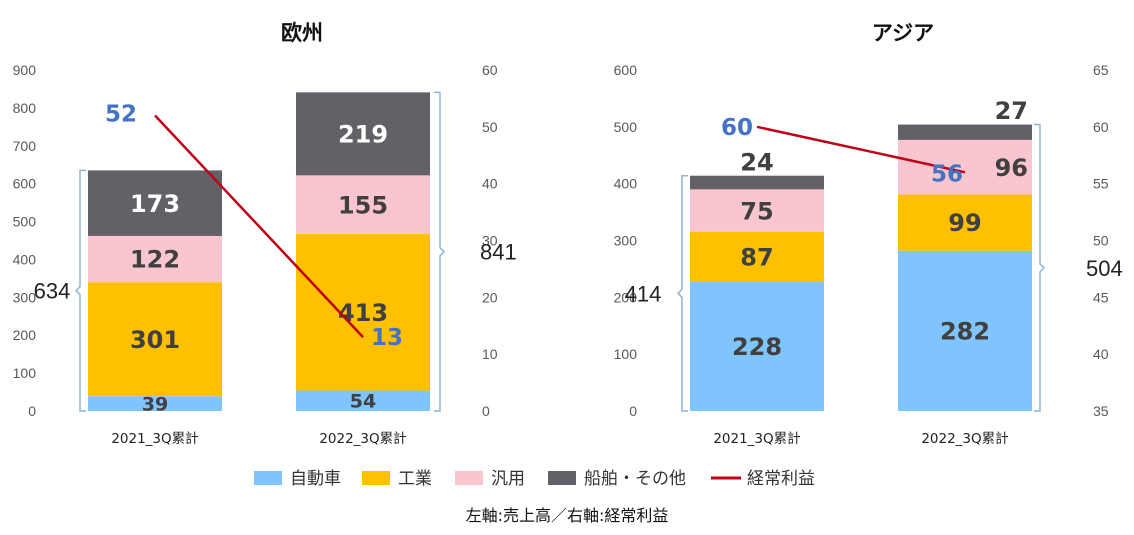 This screenshot has height=535, width=1134. Describe the element at coordinates (486, 411) in the screenshot. I see `right-axis-tick: 0` at that location.